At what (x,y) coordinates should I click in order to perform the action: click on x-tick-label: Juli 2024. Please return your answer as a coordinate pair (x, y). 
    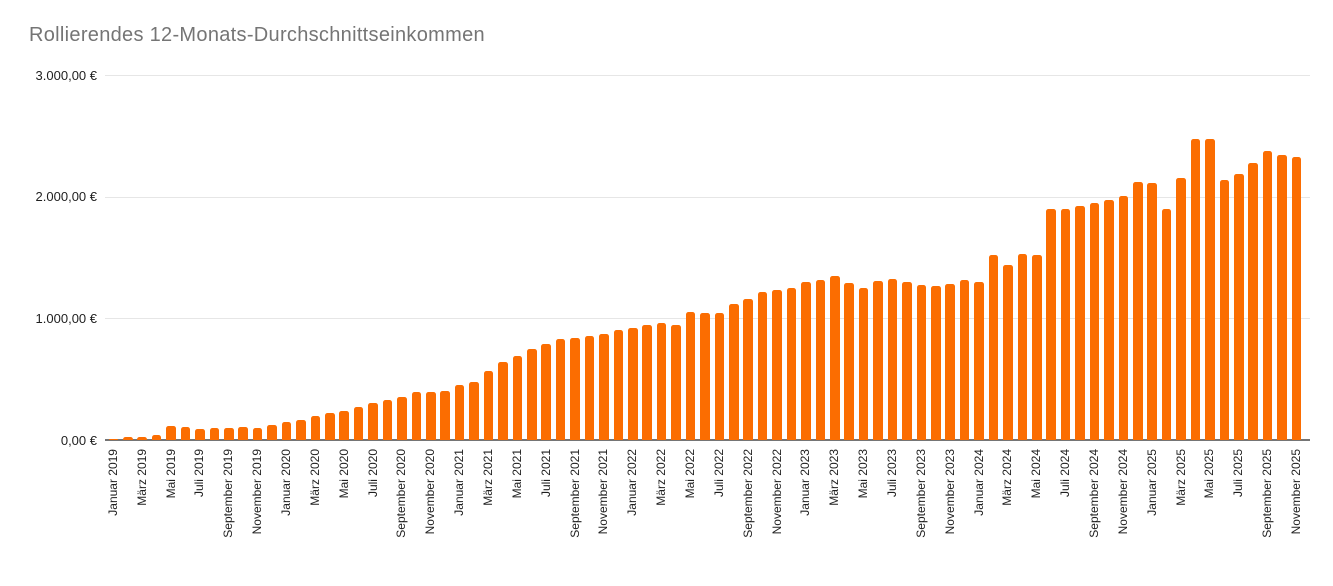
    Looking at the image, I should click on (1065, 473).